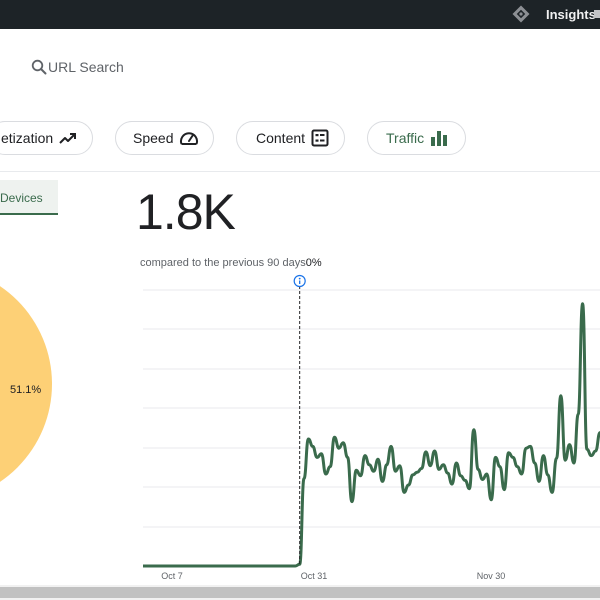  Describe the element at coordinates (153, 138) in the screenshot. I see `tab-speed-label: Speed` at that location.